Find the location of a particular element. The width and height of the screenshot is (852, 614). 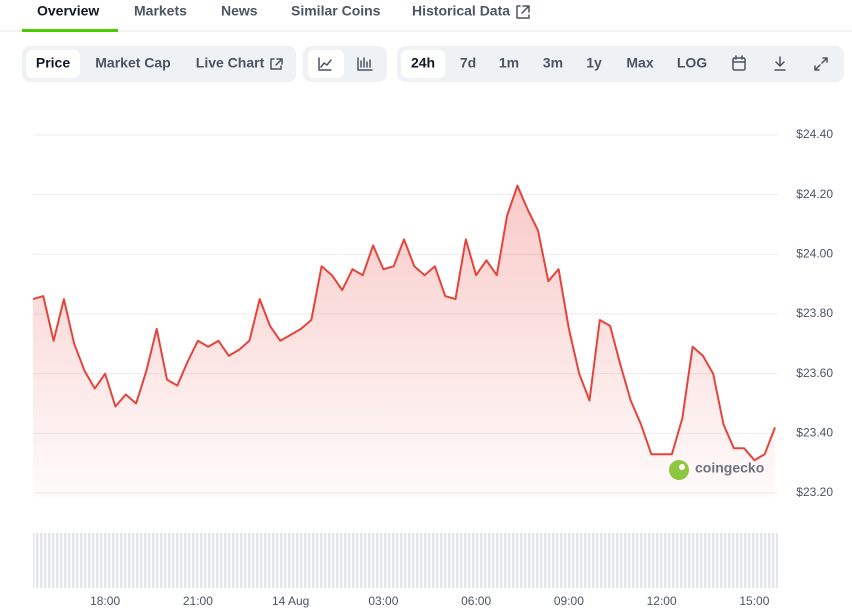

y-tick-label: $23.20 is located at coordinates (814, 492).